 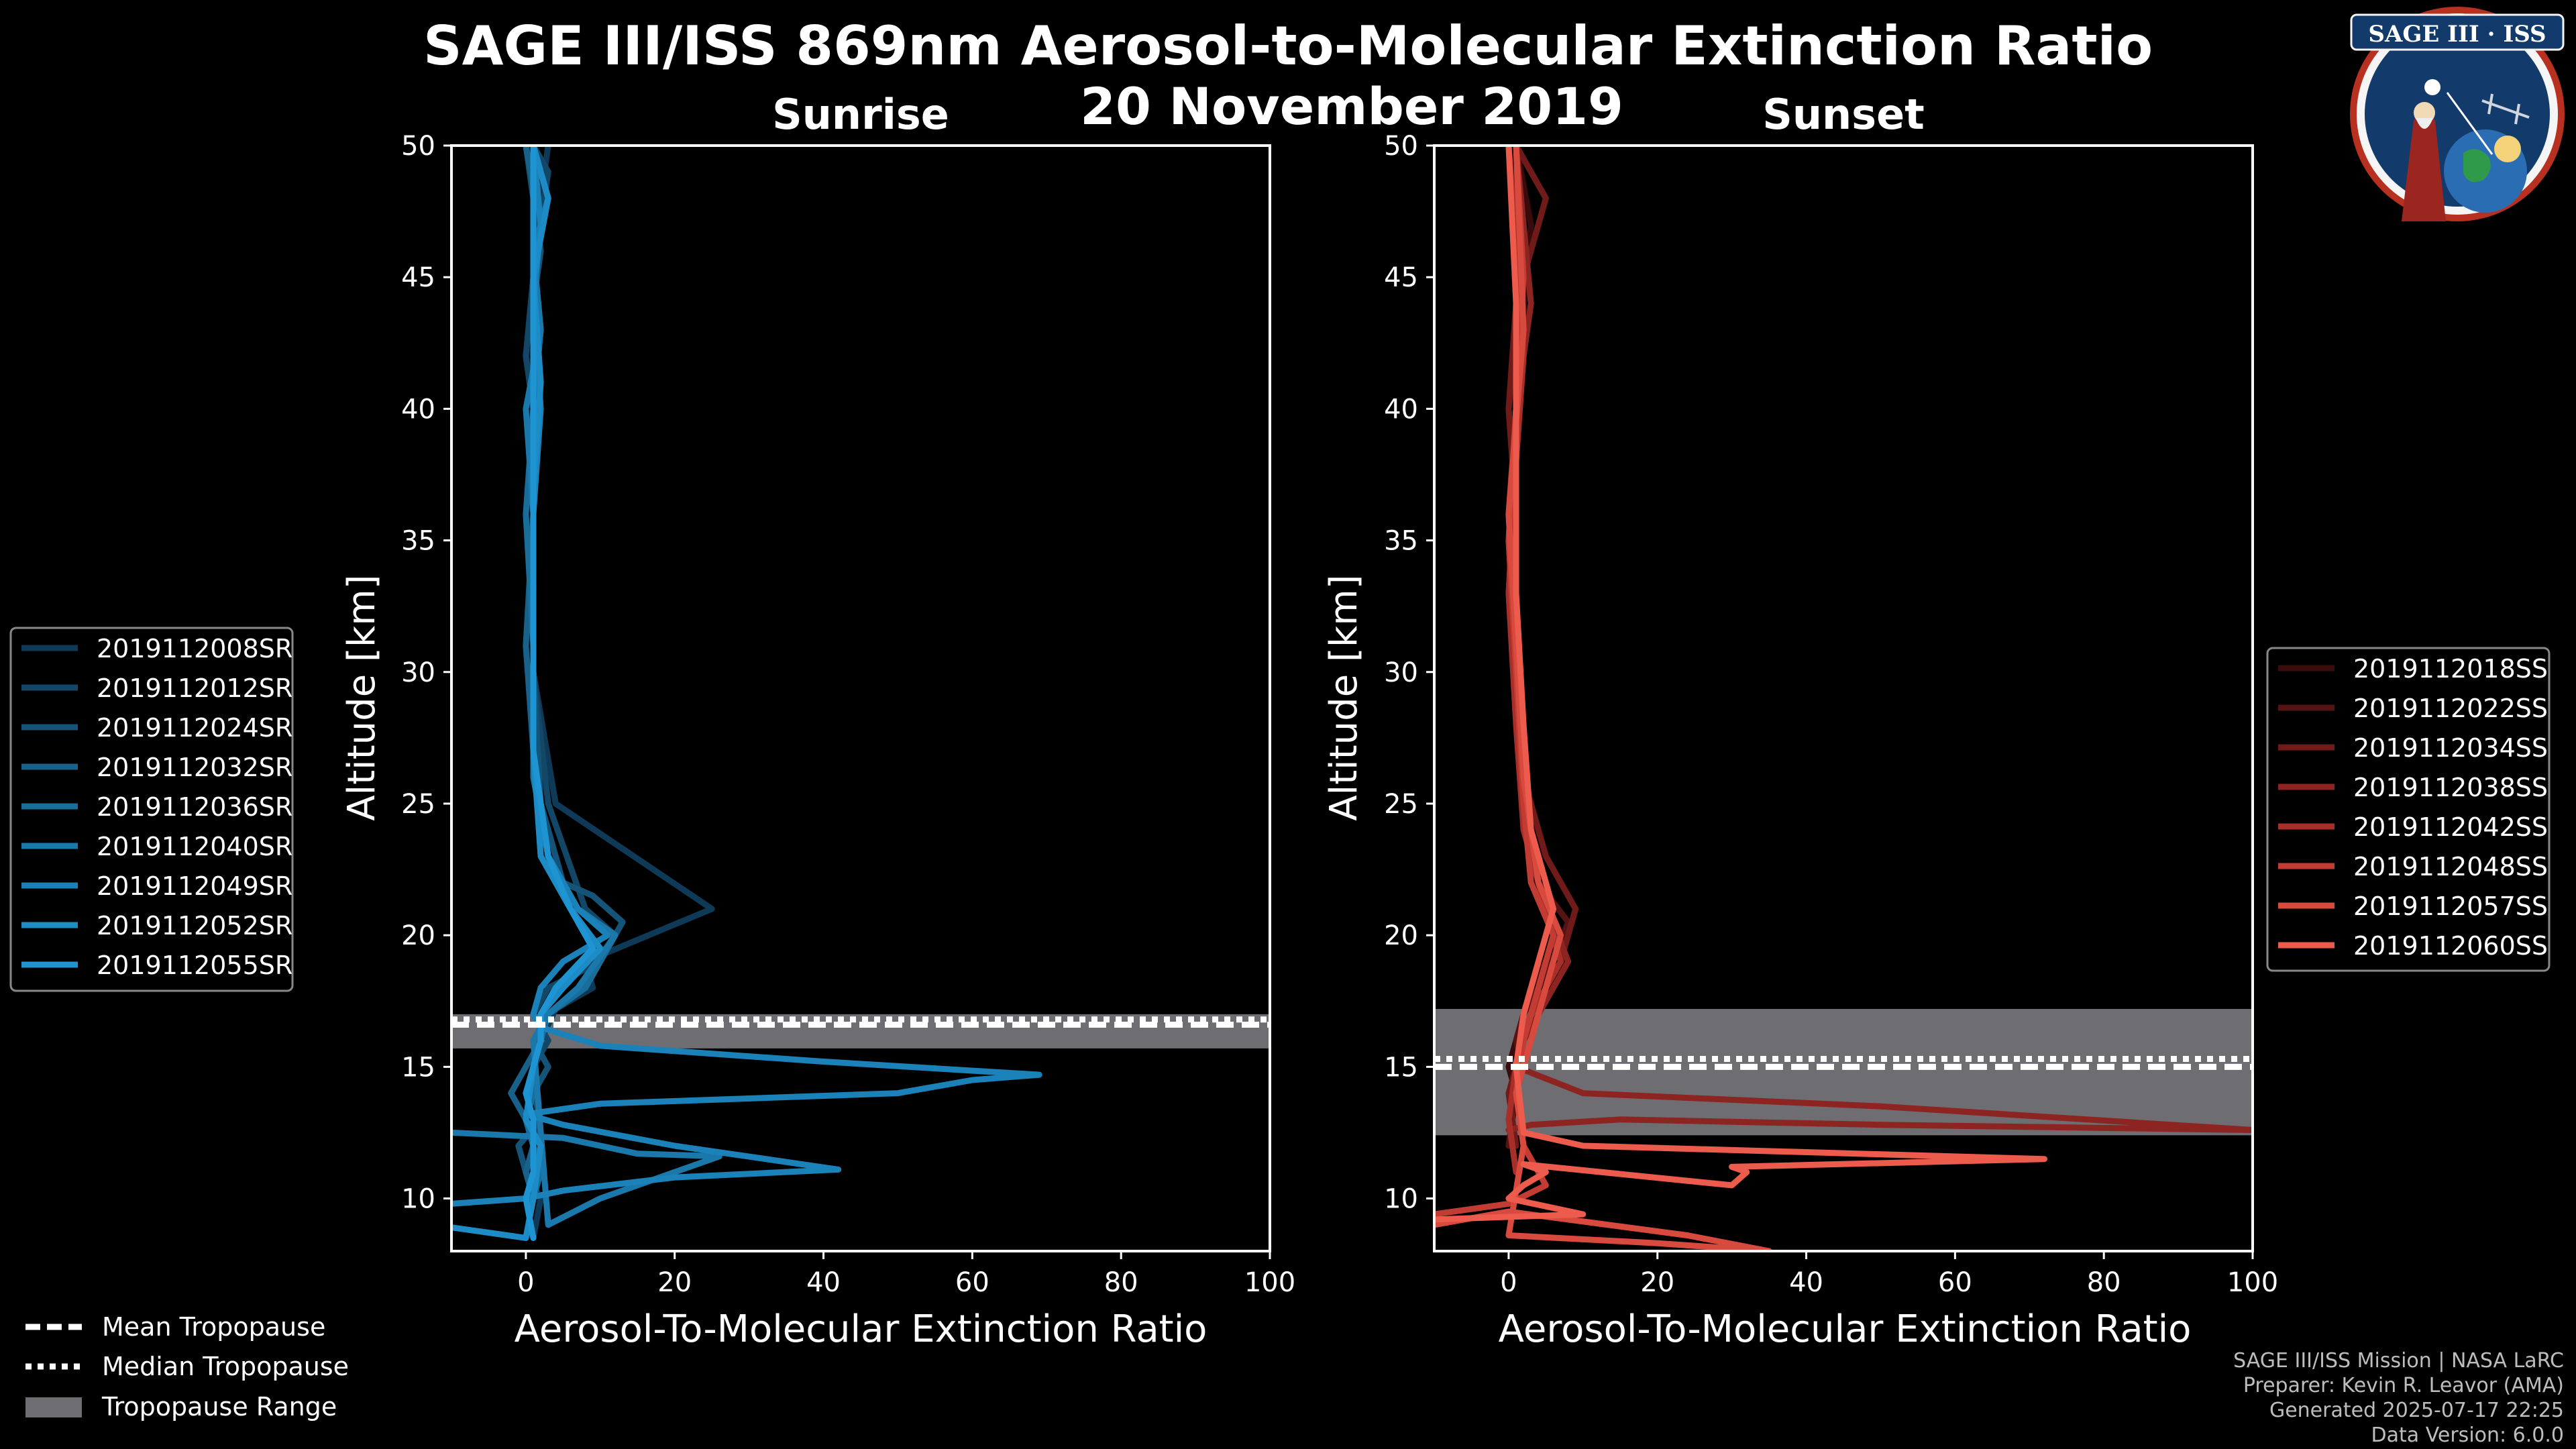 What do you see at coordinates (2450, 946) in the screenshot?
I see `legend-label: 2019112060SS` at bounding box center [2450, 946].